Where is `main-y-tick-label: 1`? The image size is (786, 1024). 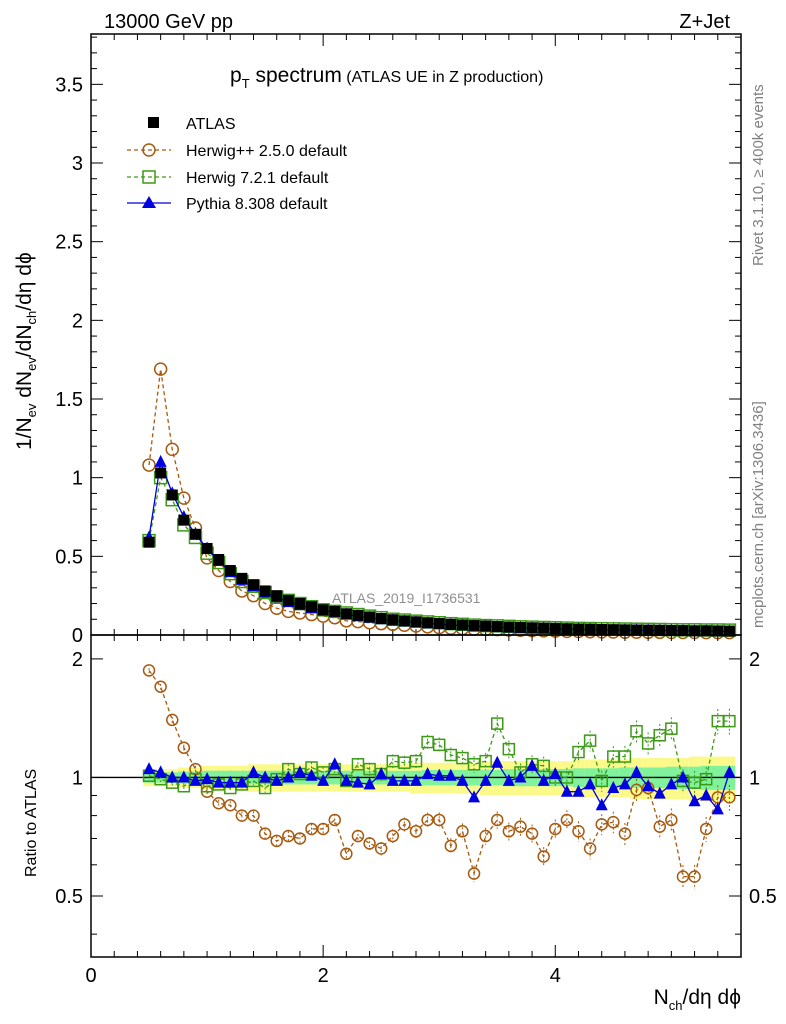 main-y-tick-label: 1 is located at coordinates (77, 479).